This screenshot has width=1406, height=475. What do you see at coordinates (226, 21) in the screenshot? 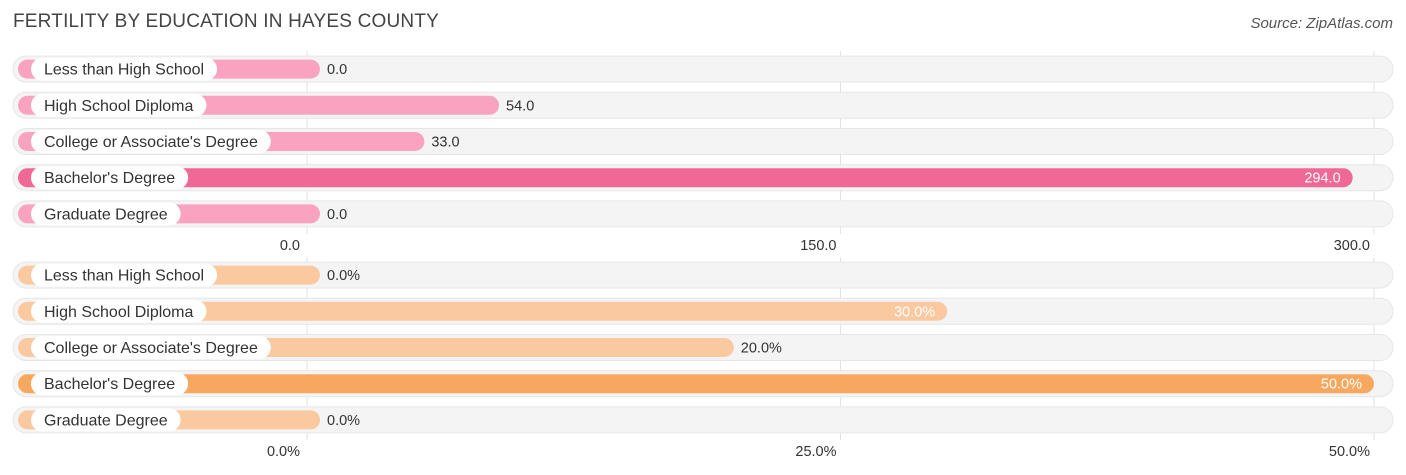
I see `chart-title: FERTILITY BY EDUCATION IN HAYES COUNTY` at bounding box center [226, 21].